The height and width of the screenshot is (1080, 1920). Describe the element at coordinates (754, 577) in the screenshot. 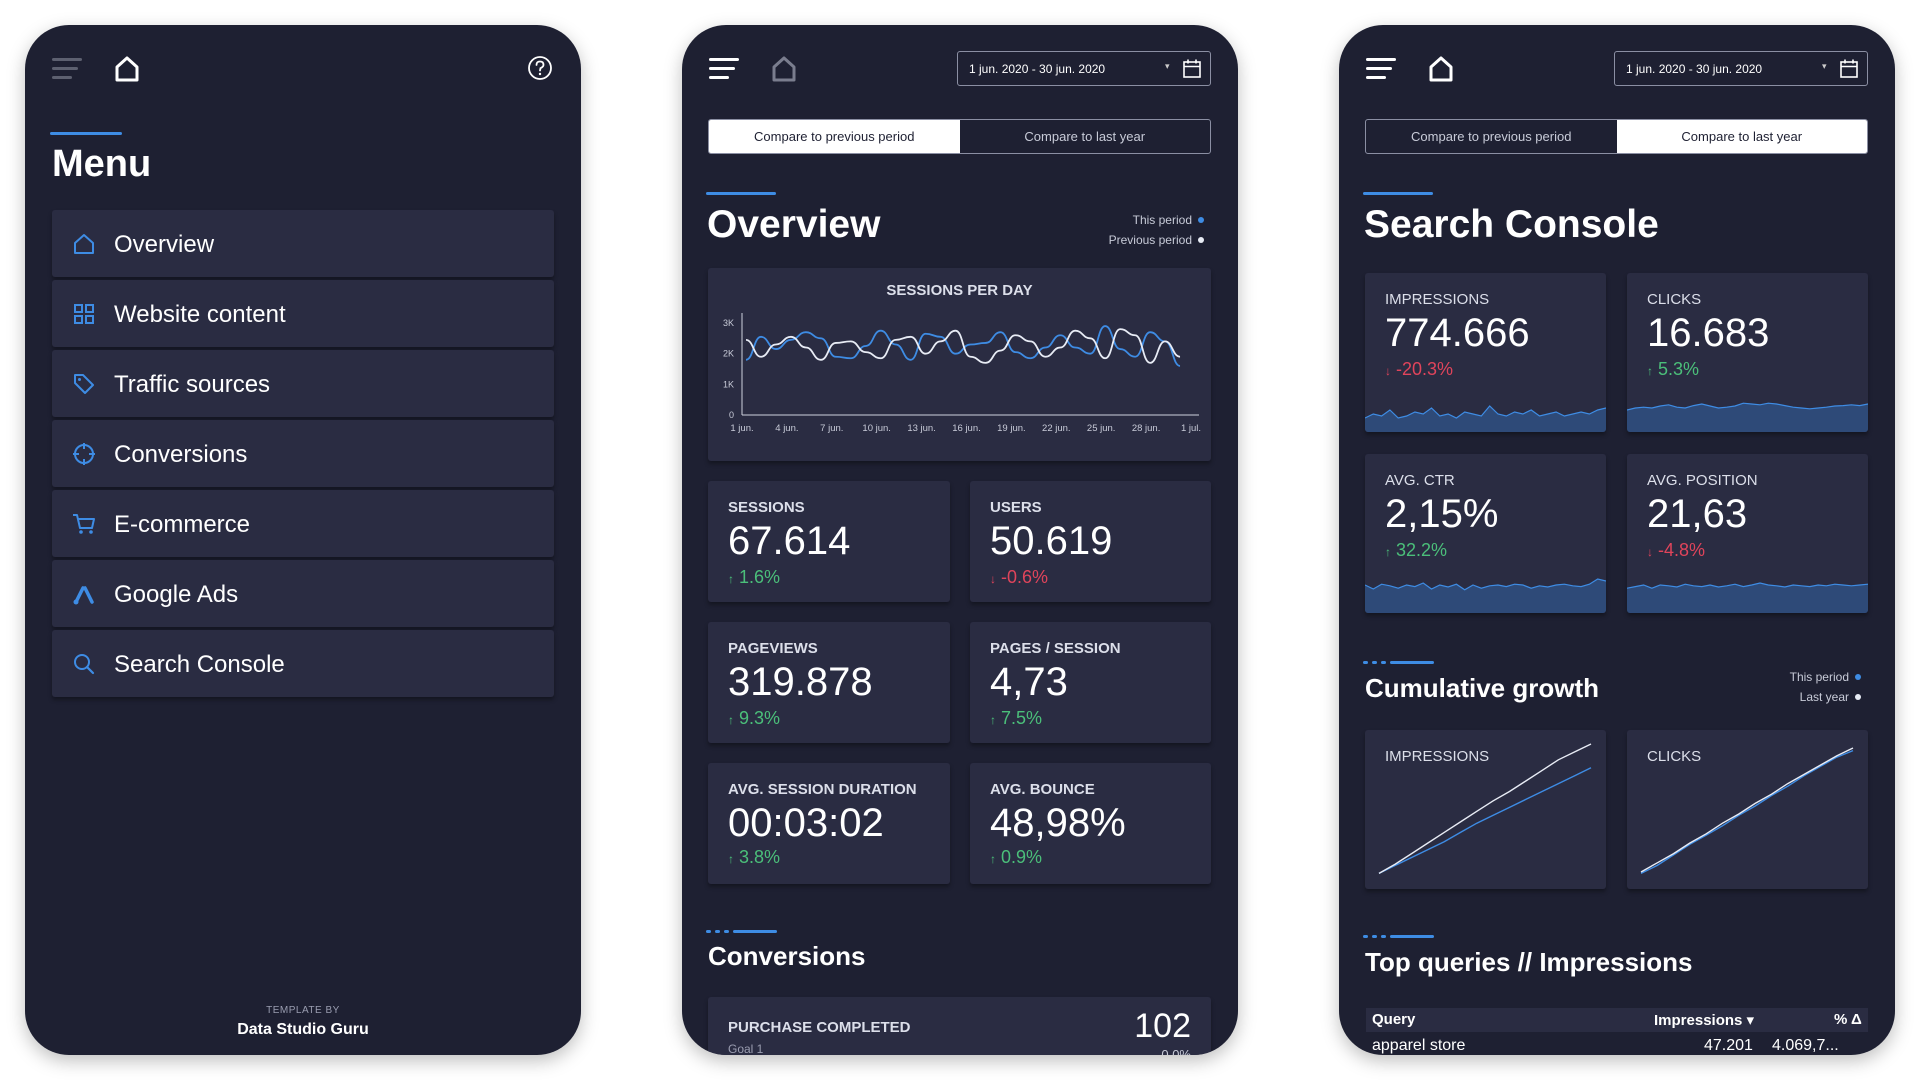

I see `kpi-change: ↑ 1.6%` at that location.